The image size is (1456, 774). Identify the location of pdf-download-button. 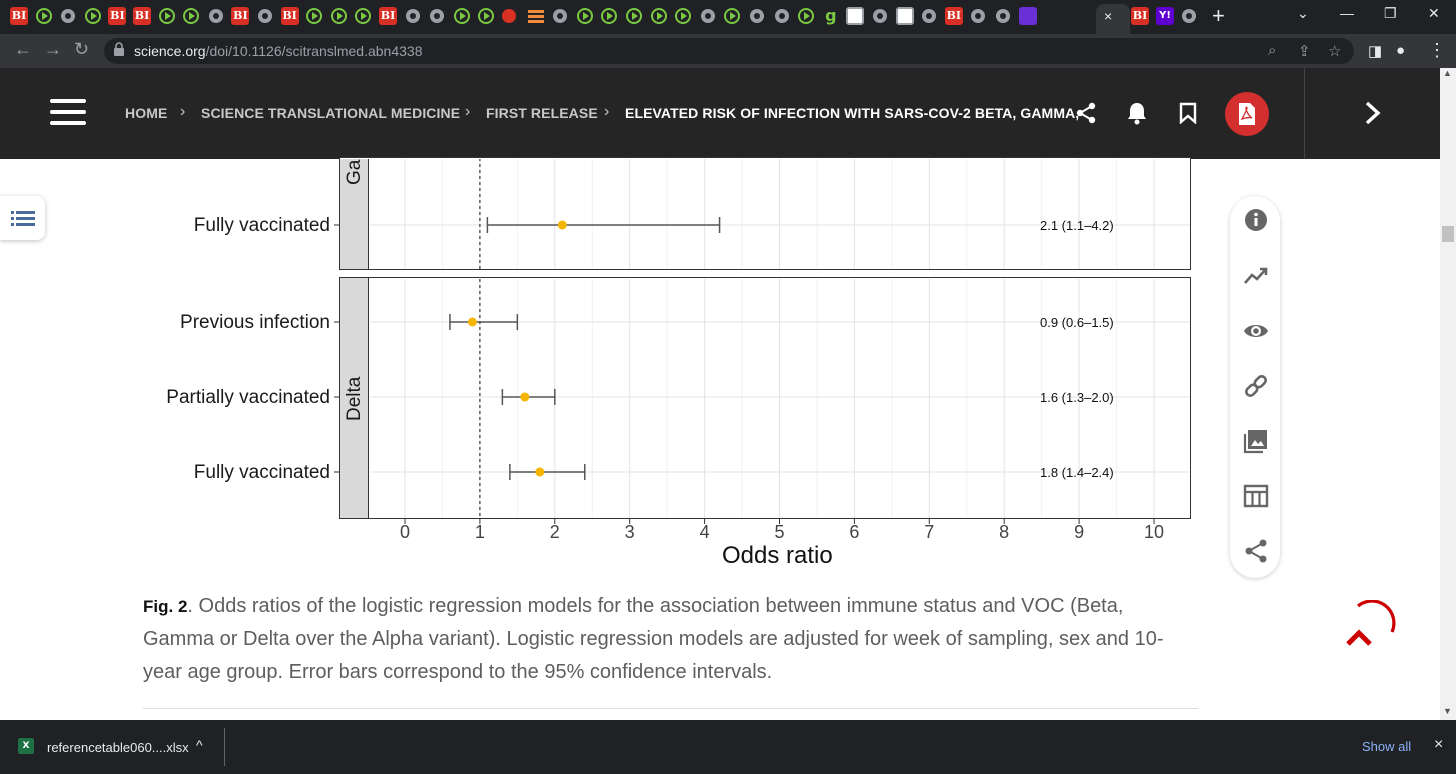
(1247, 114).